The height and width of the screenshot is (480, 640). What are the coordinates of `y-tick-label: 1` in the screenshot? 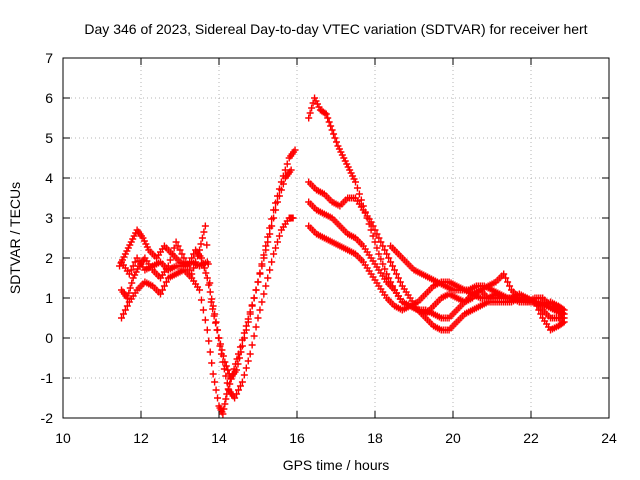 It's located at (49, 298).